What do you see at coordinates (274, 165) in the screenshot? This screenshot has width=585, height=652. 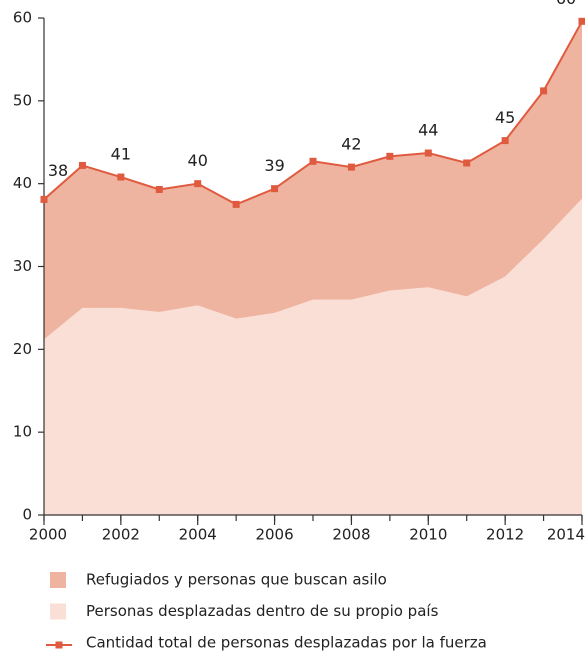 I see `data-label: 39` at bounding box center [274, 165].